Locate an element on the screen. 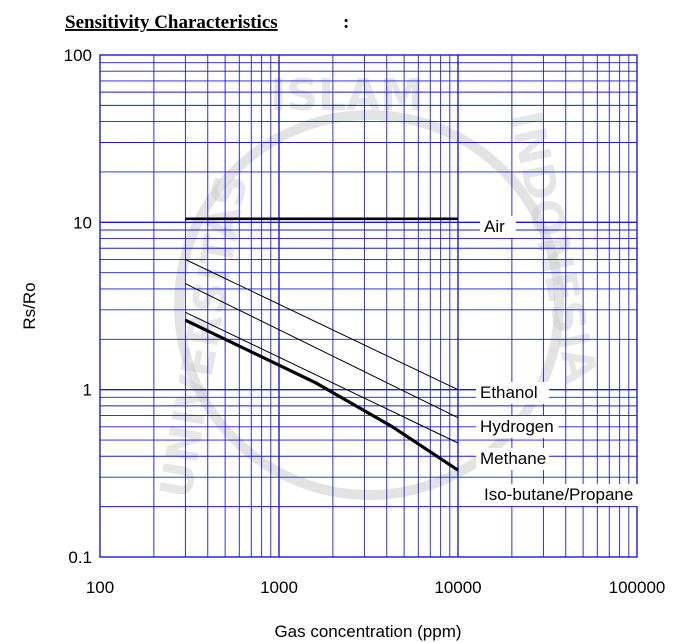 The image size is (681, 643). chart-heading-colon: : is located at coordinates (346, 22).